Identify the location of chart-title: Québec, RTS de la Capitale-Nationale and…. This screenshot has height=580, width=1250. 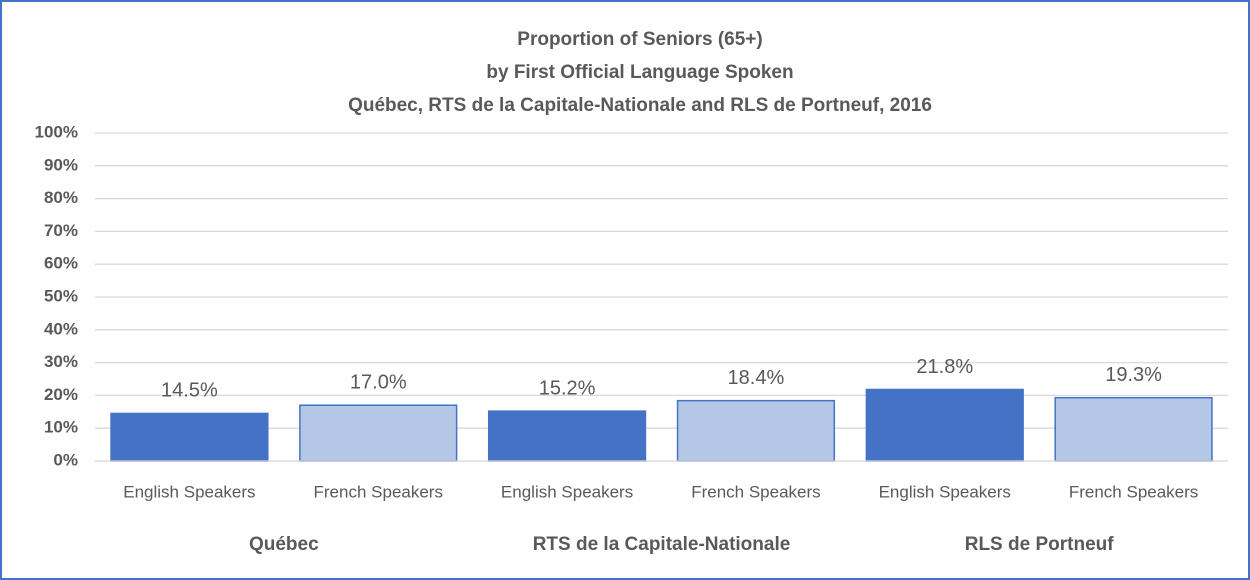
(640, 105).